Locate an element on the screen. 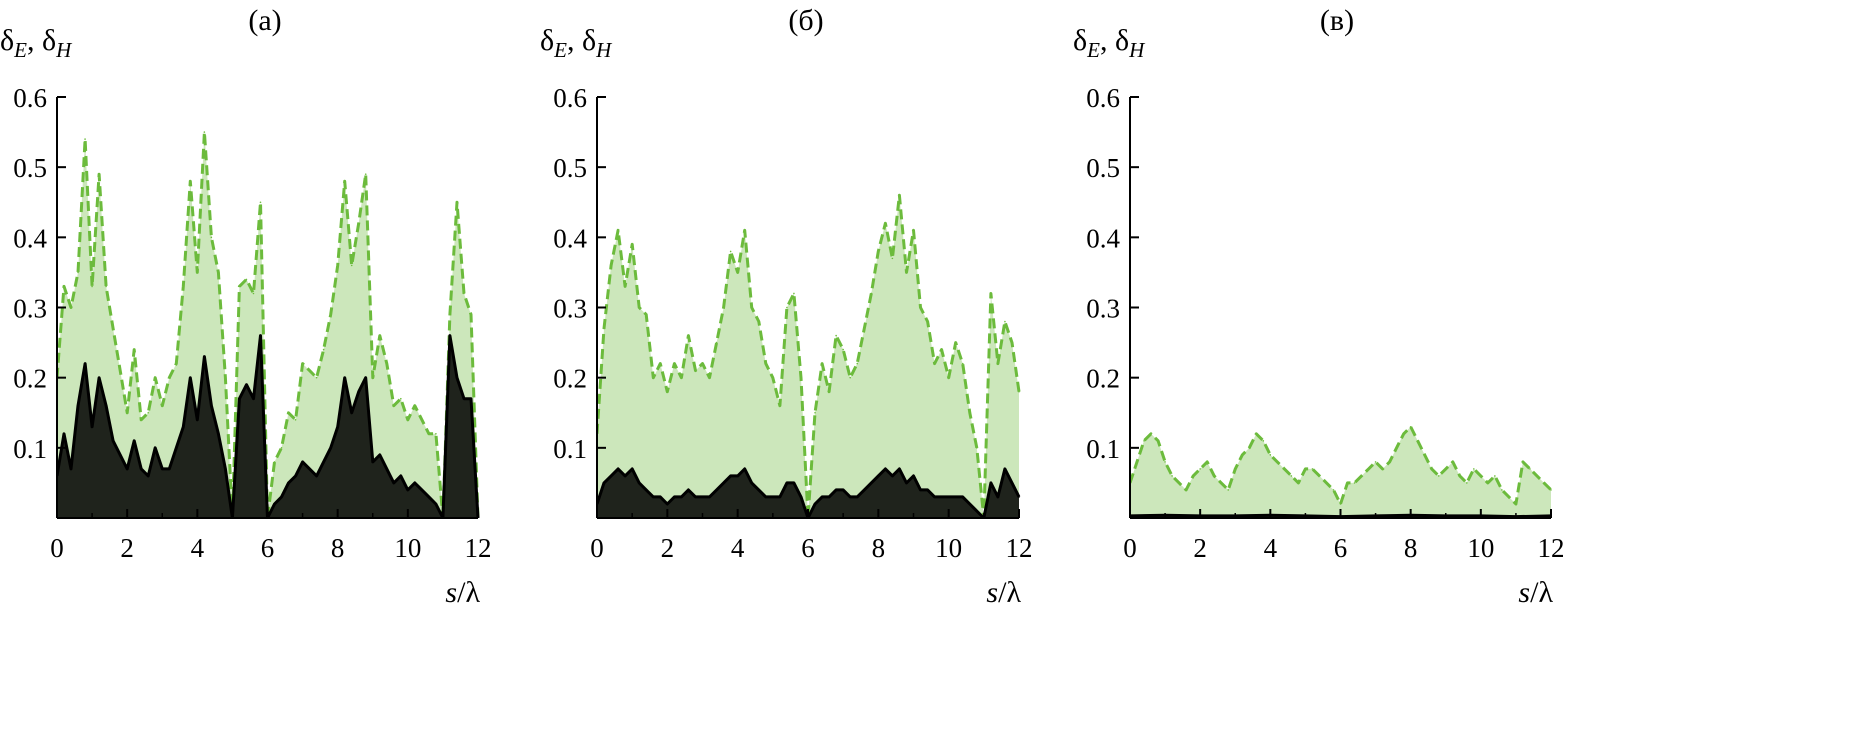 Image resolution: width=1855 pixels, height=738 pixels. y-tick-label: 0.6 is located at coordinates (570, 98).